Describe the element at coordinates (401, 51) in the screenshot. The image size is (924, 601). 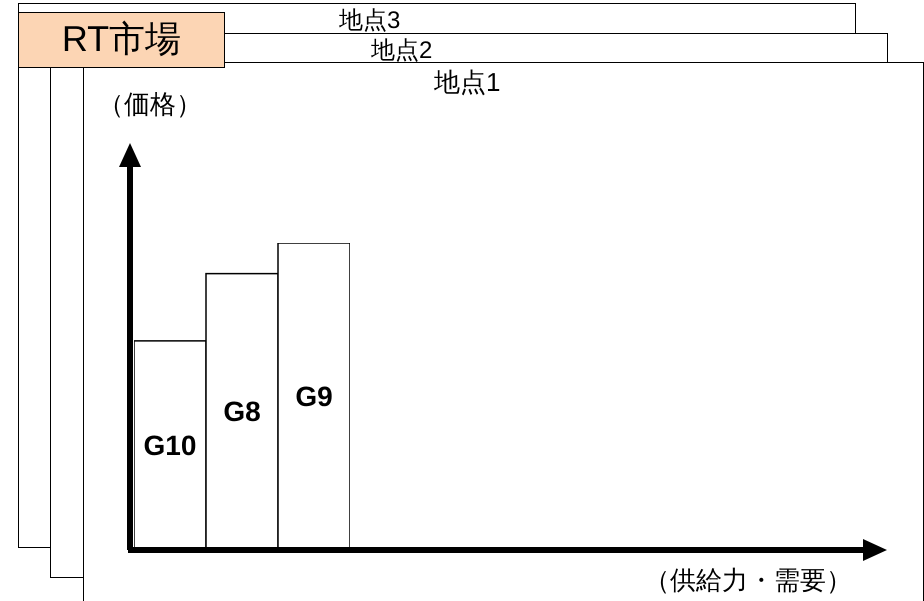
I see `text: 地点2` at that location.